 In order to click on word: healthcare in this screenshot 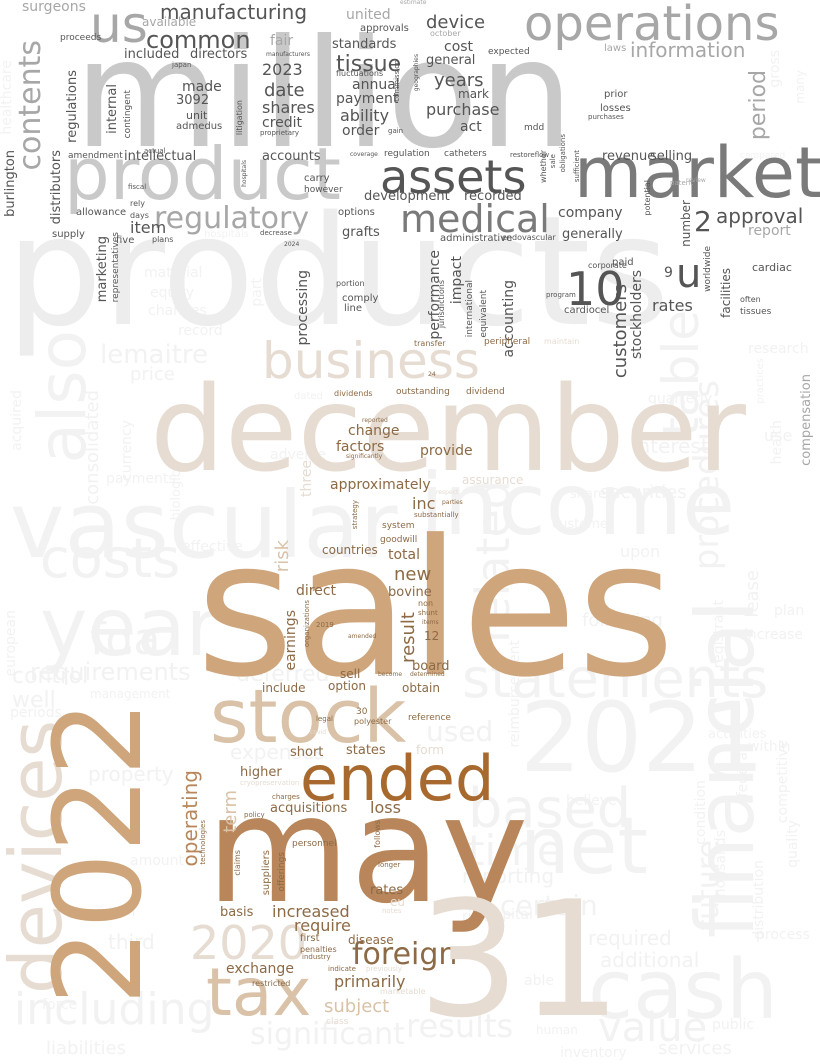, I will do `click(7, 97)`.